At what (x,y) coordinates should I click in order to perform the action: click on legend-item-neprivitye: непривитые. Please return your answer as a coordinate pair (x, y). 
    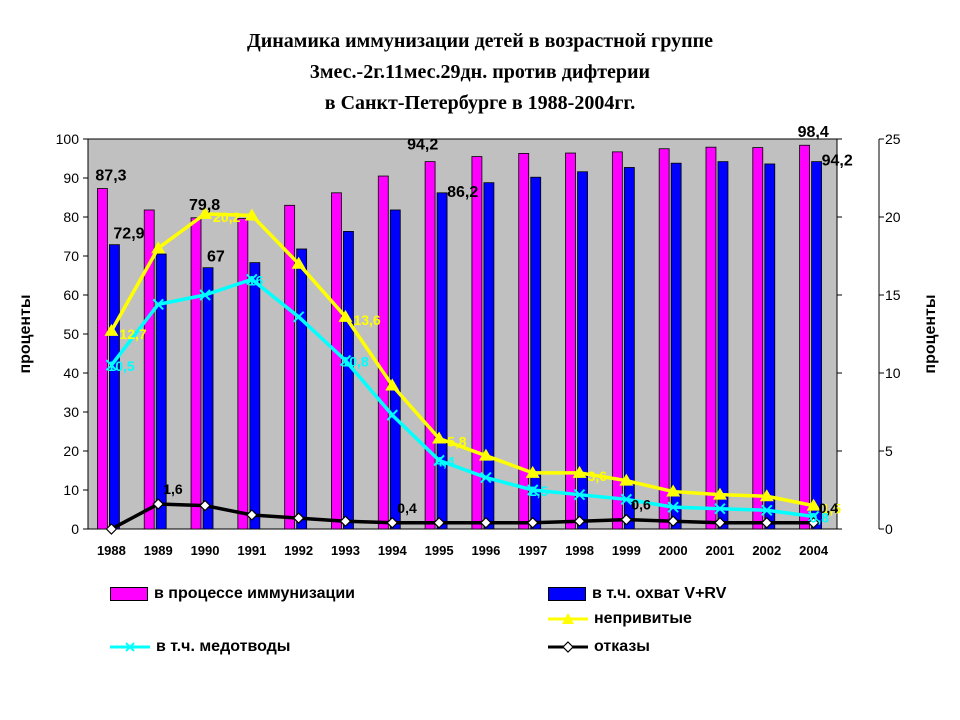
    Looking at the image, I should click on (620, 619).